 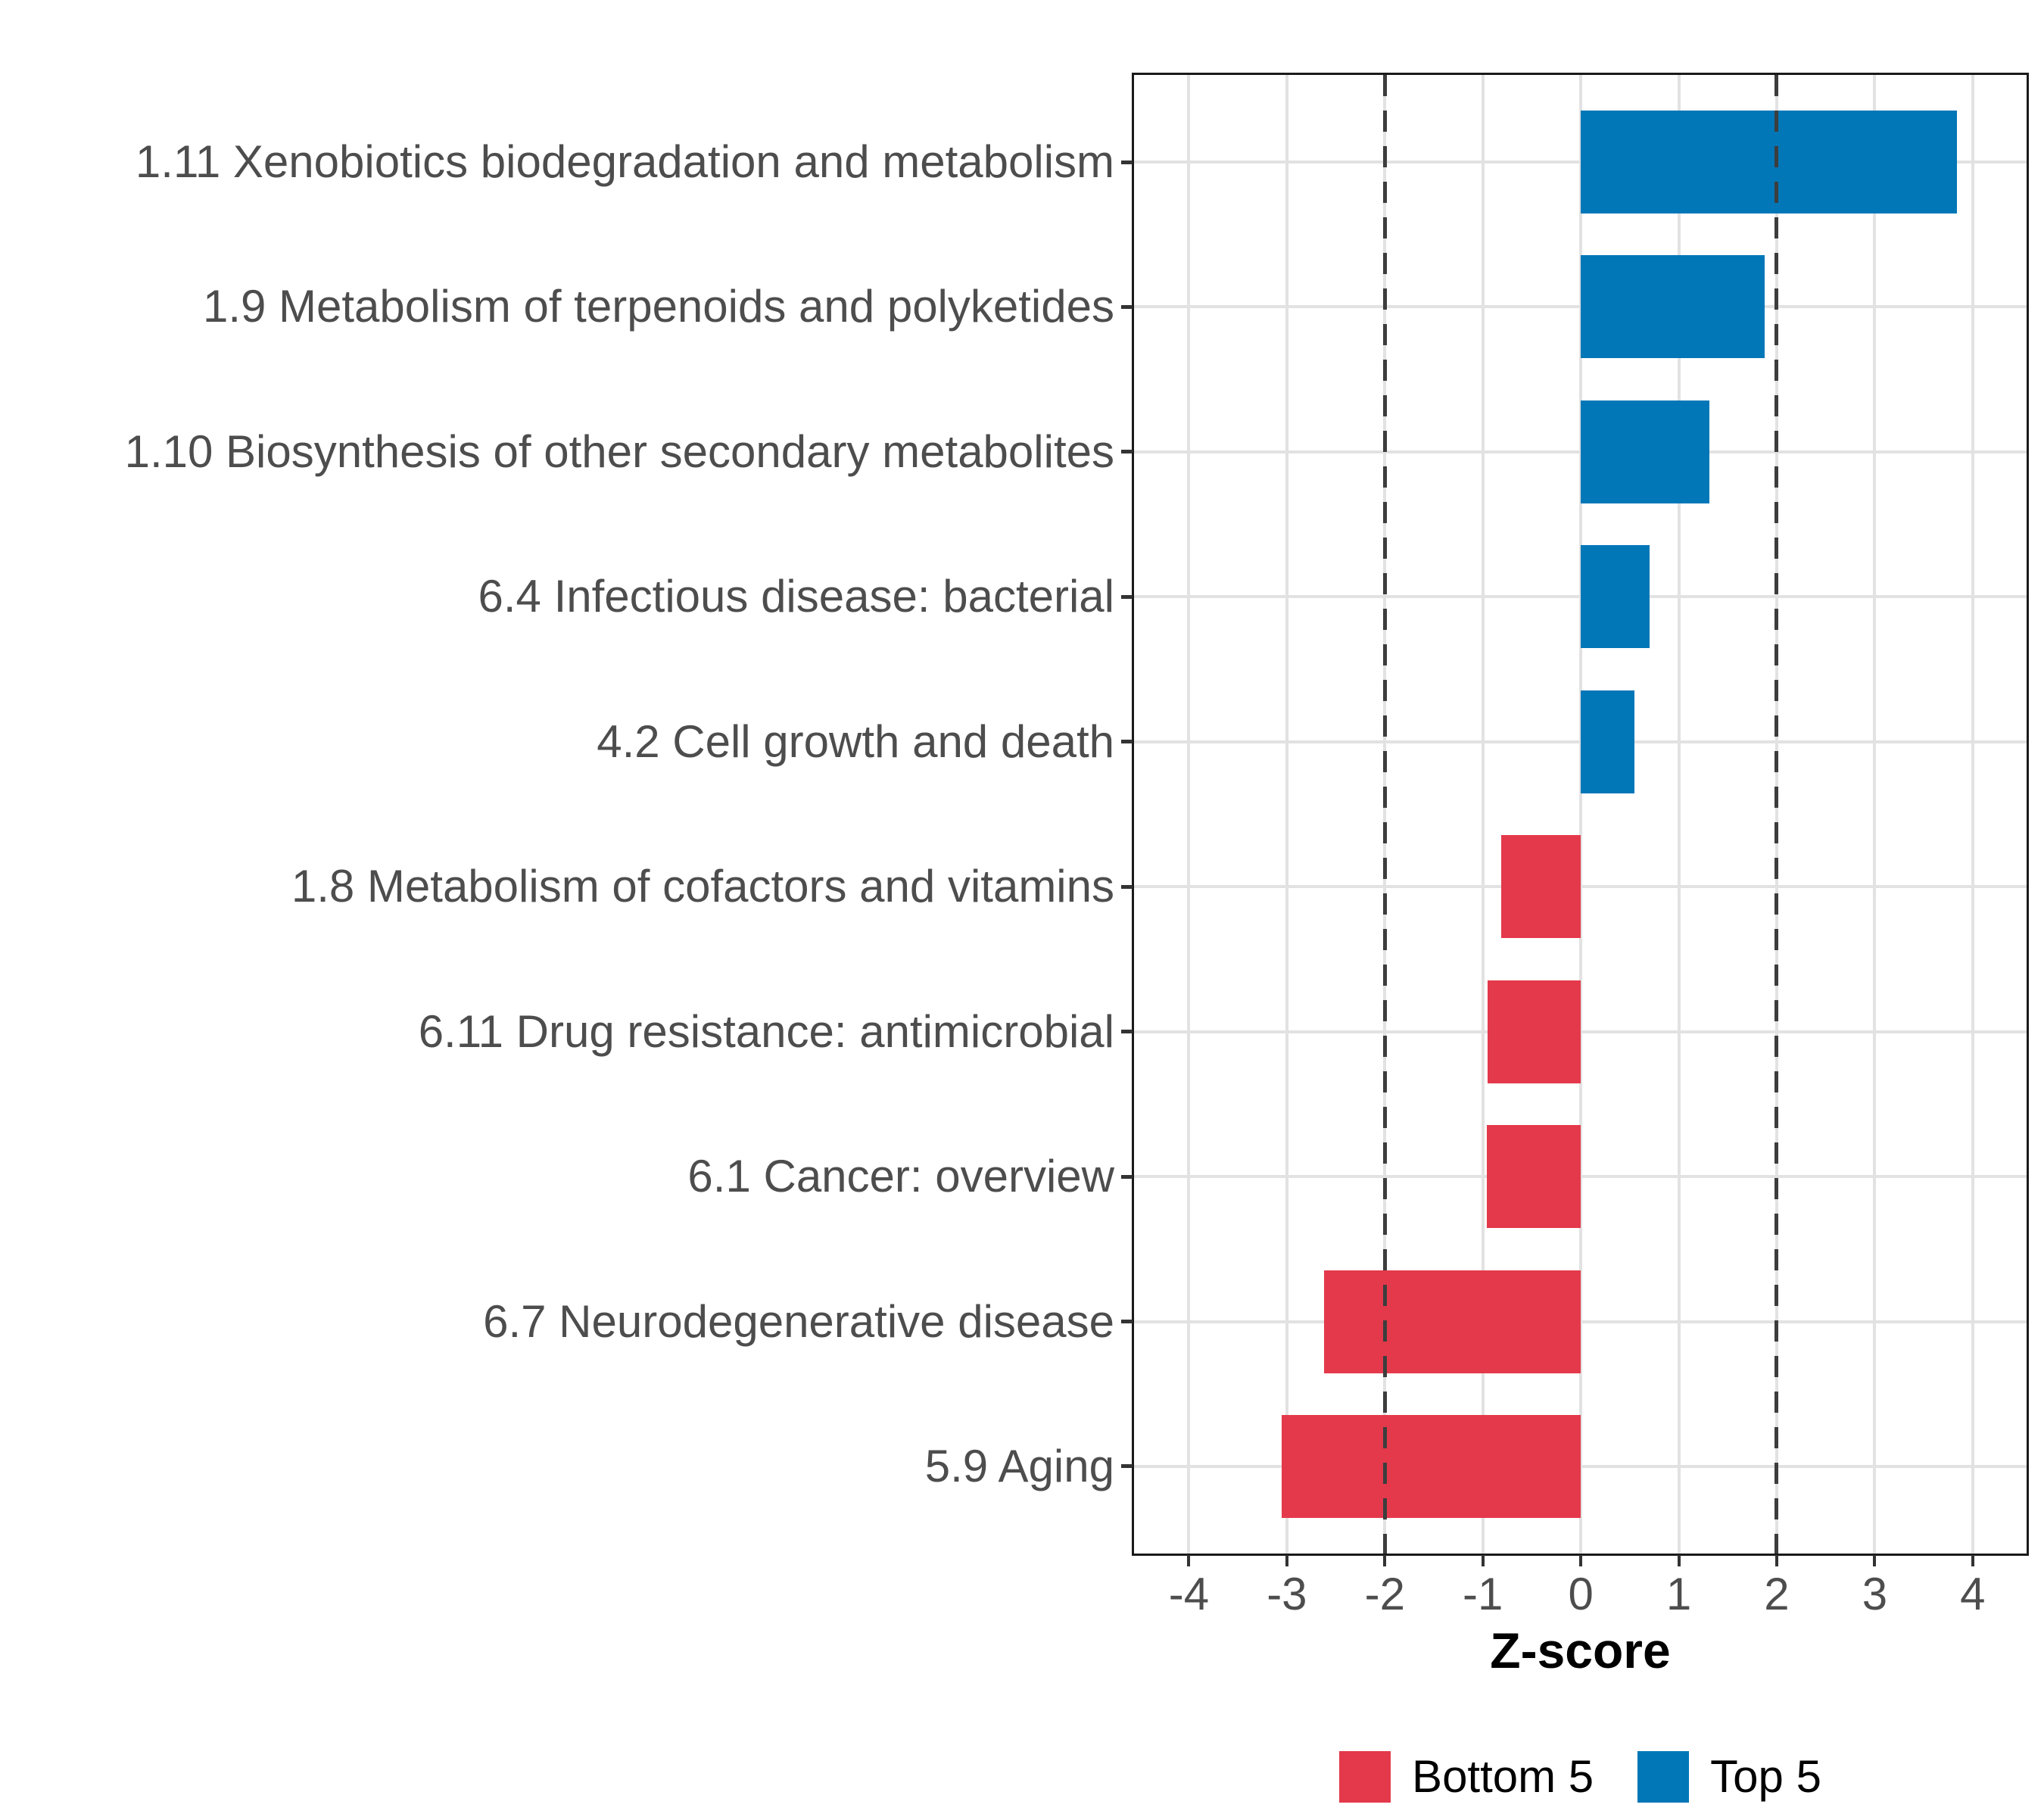 What do you see at coordinates (900, 1176) in the screenshot?
I see `y-axis-tick-label: 6.1 Cancer: overview` at bounding box center [900, 1176].